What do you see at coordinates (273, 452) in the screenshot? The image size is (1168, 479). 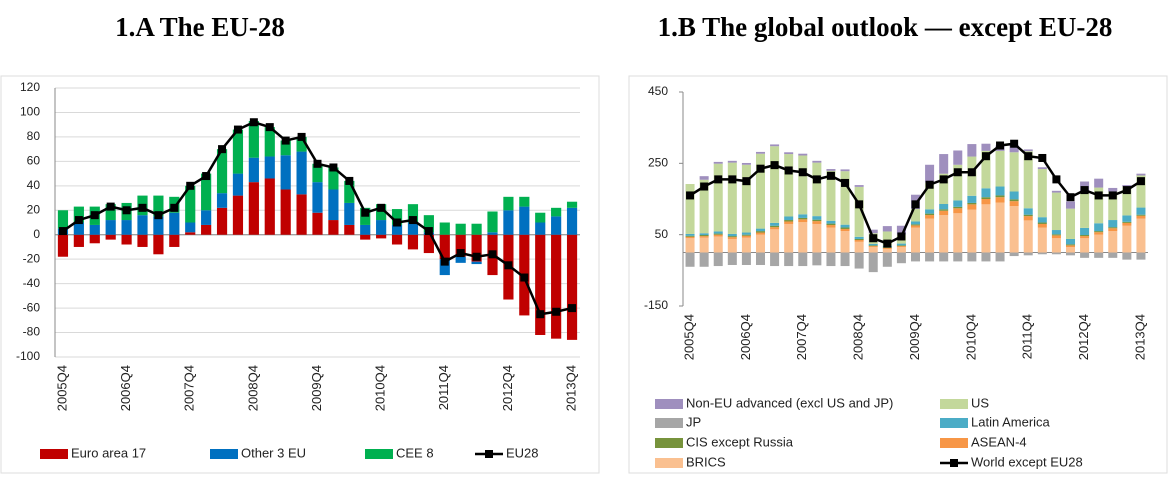 I see `legend-label: Other 3 EU` at bounding box center [273, 452].